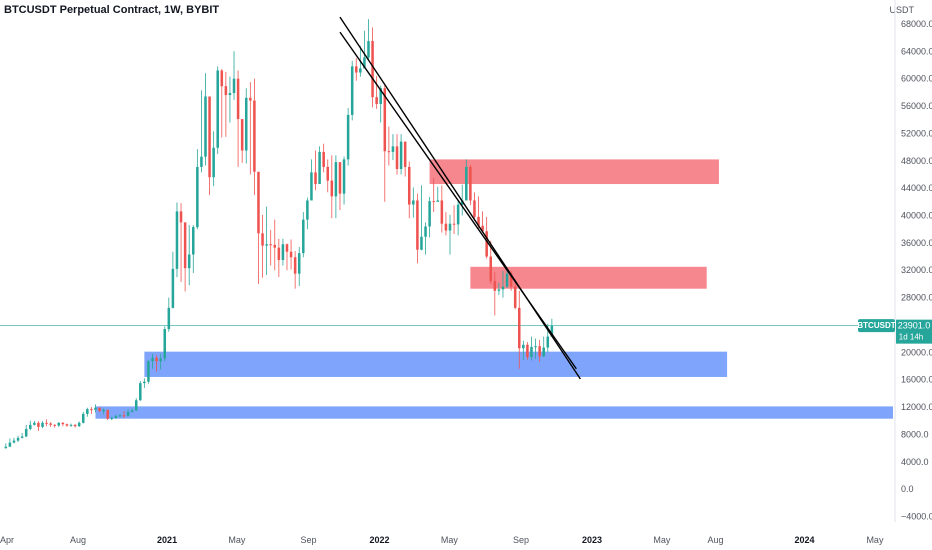 The height and width of the screenshot is (550, 932). What do you see at coordinates (915, 462) in the screenshot?
I see `price-tick-label: 4000.0` at bounding box center [915, 462].